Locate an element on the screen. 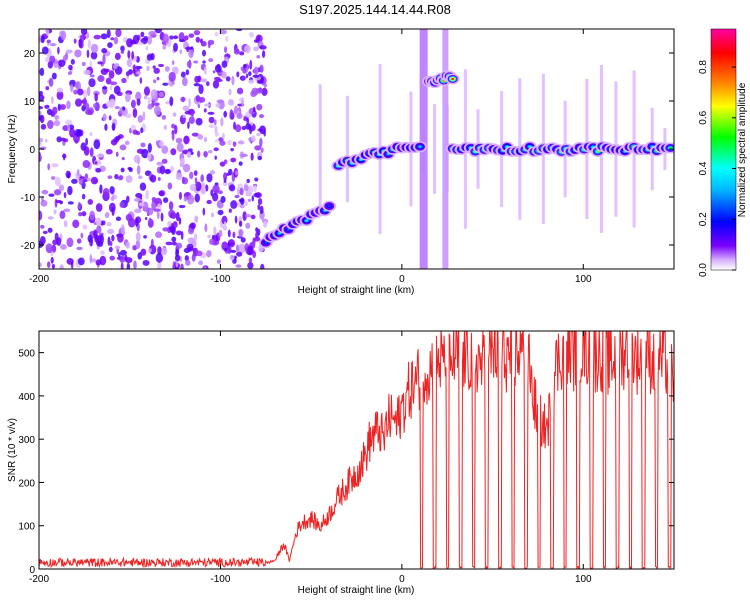 The image size is (750, 600). snr-x-axis-title: Height of straight line (km) is located at coordinates (356, 590).